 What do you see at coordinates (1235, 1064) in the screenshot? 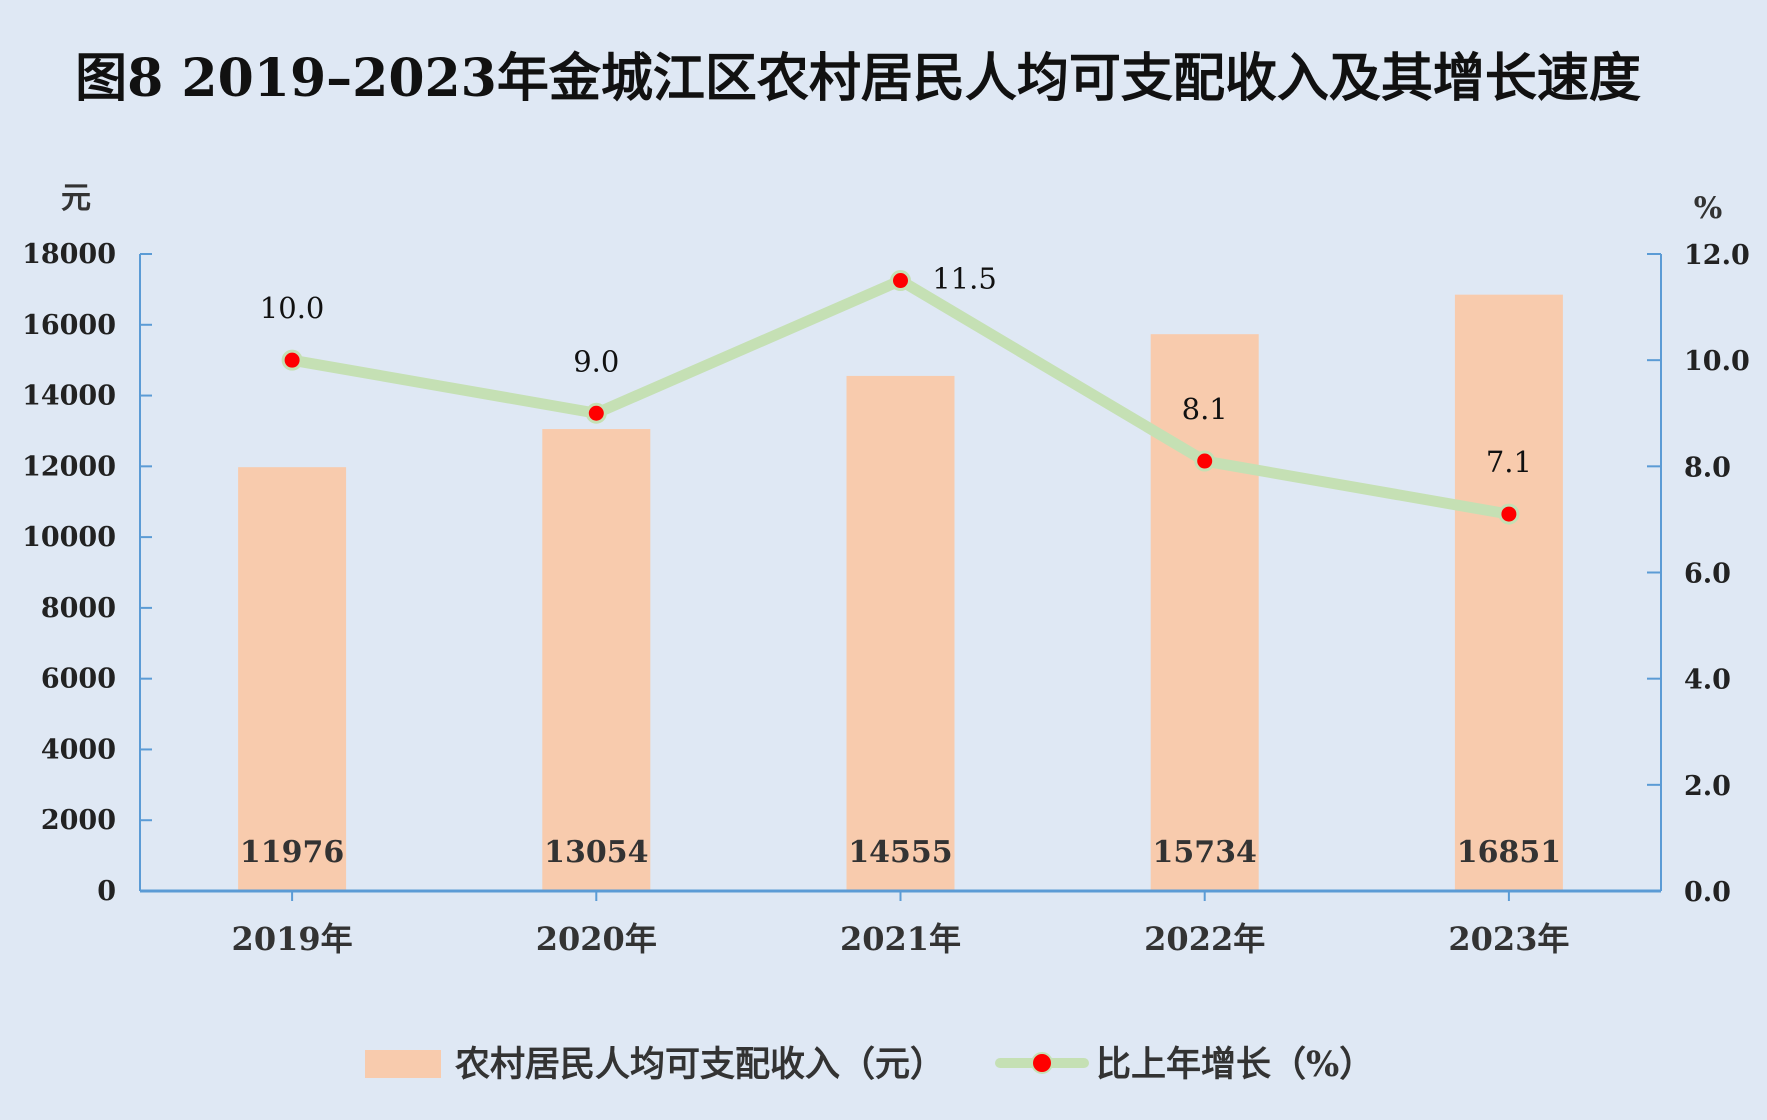
I see `legend-line-label: 比上年增长（%）` at bounding box center [1235, 1064].